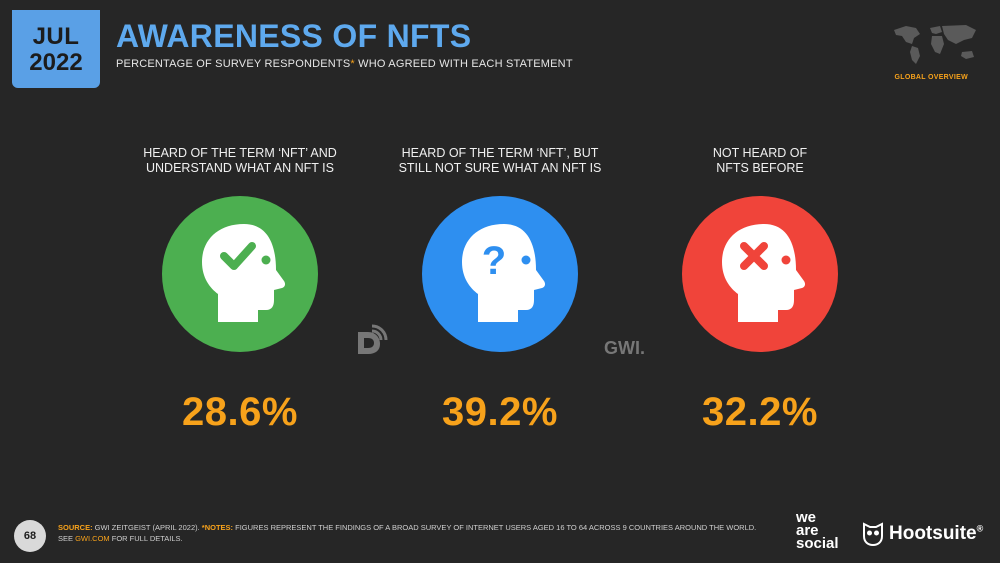 Image resolution: width=1000 pixels, height=563 pixels. Describe the element at coordinates (67, 538) in the screenshot. I see `see-text: SEE` at that location.